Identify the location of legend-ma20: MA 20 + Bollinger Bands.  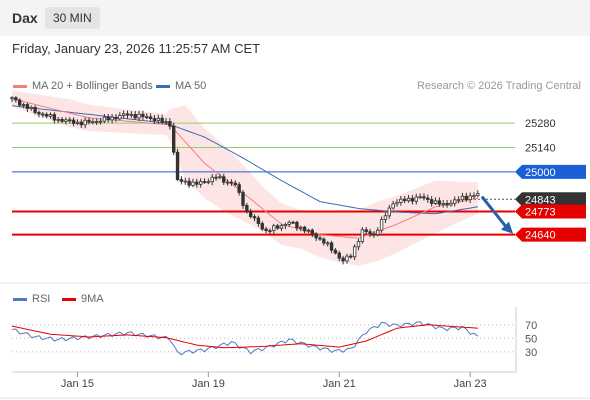
(83, 86).